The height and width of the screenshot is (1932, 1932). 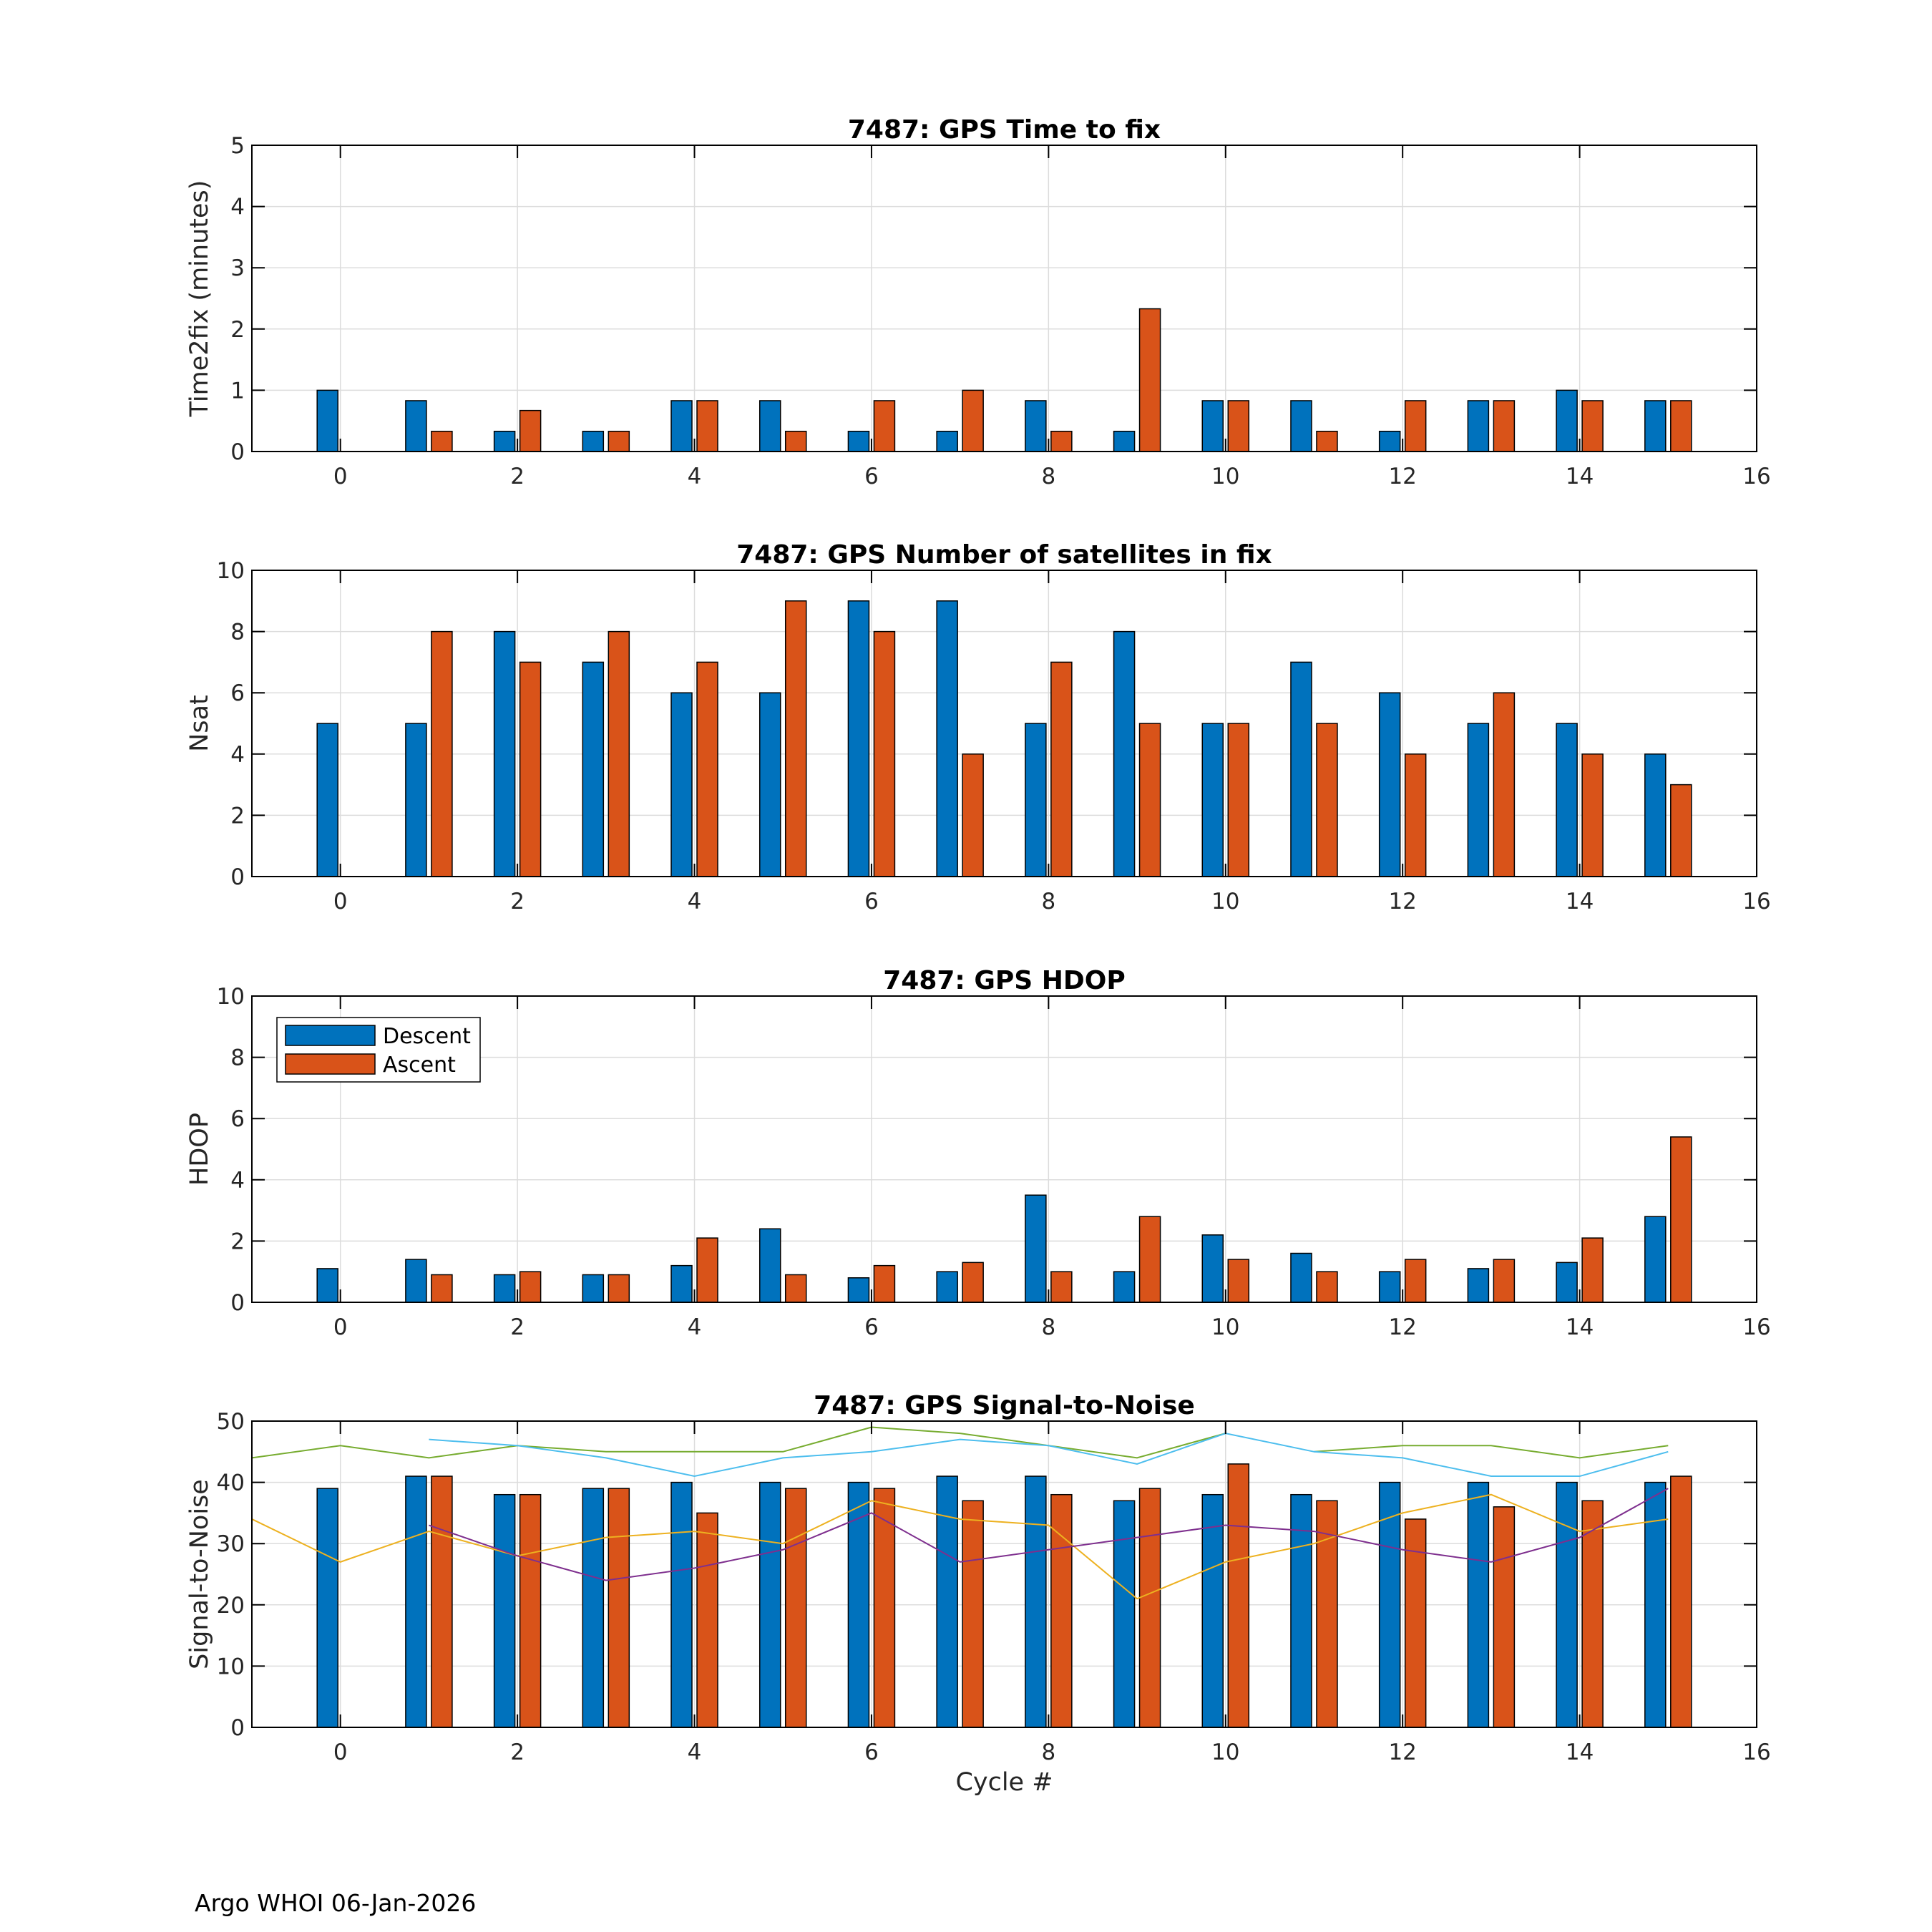 What do you see at coordinates (1004, 1405) in the screenshot?
I see `chart-title: 7487: GPS Signal-to-Noise` at bounding box center [1004, 1405].